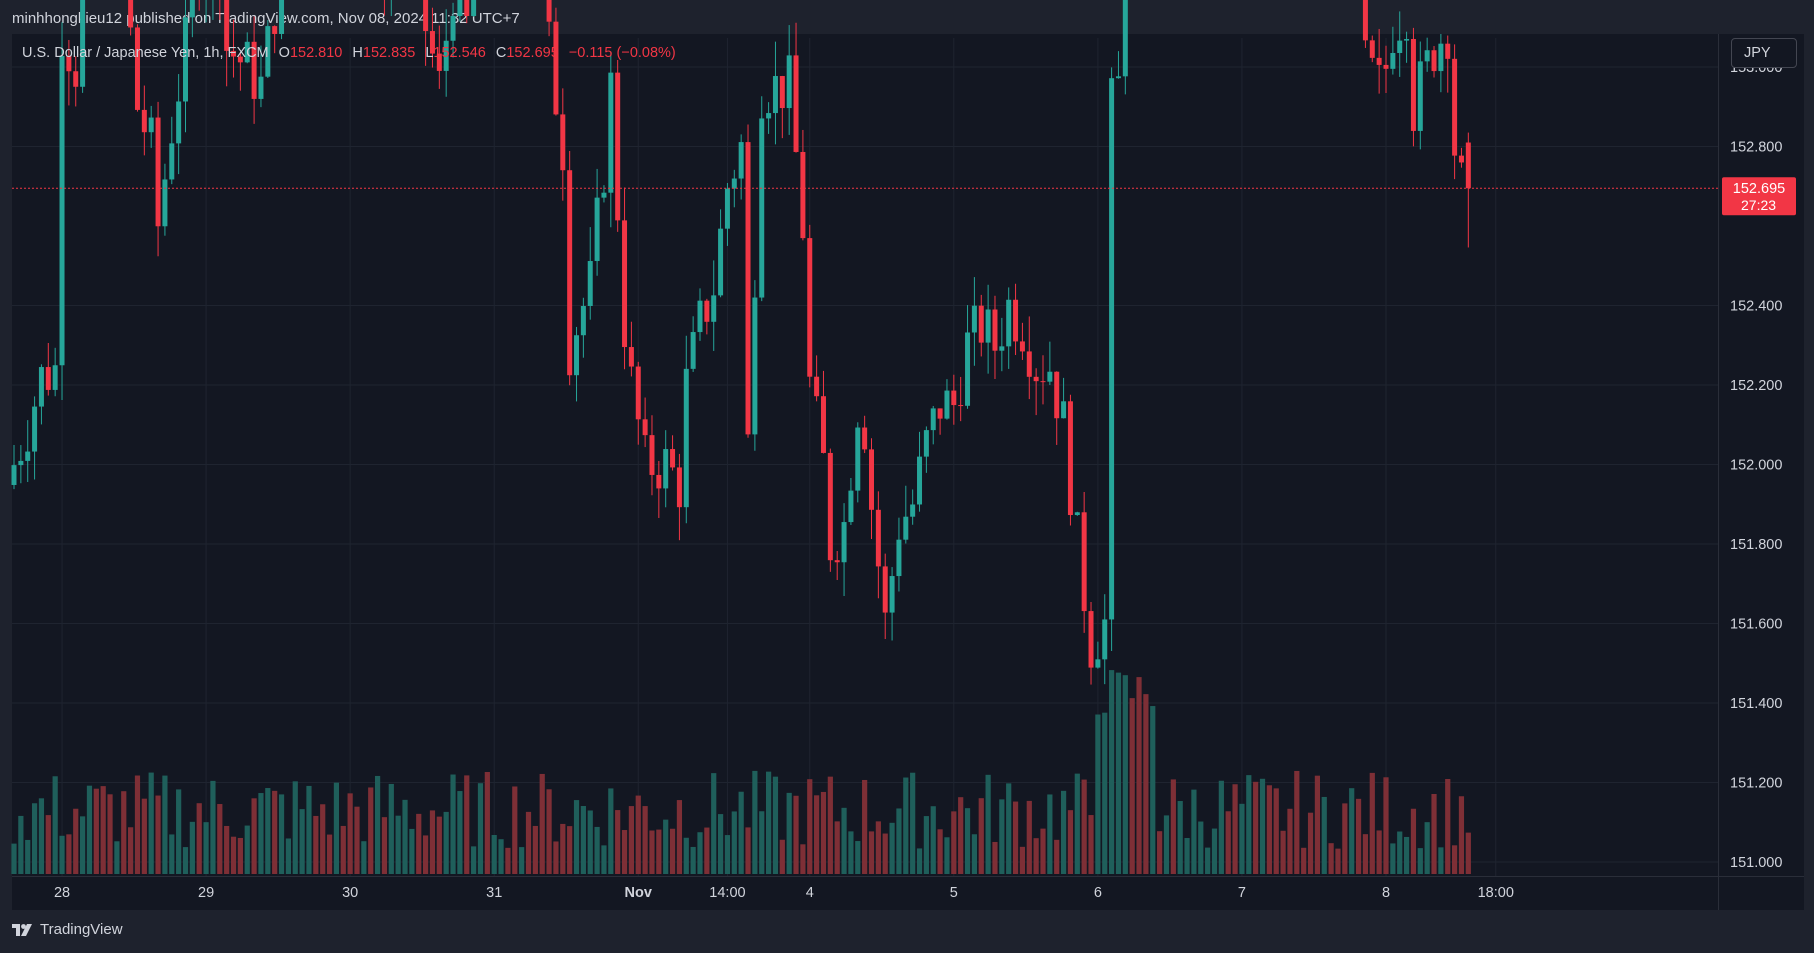  I want to click on tradingview-logo: TradingView, so click(67, 929).